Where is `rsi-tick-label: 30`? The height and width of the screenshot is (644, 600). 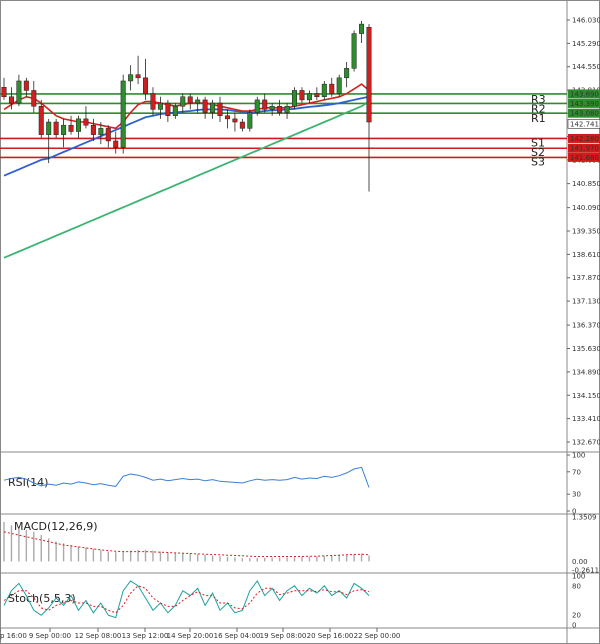 rsi-tick-label: 30 is located at coordinates (576, 495).